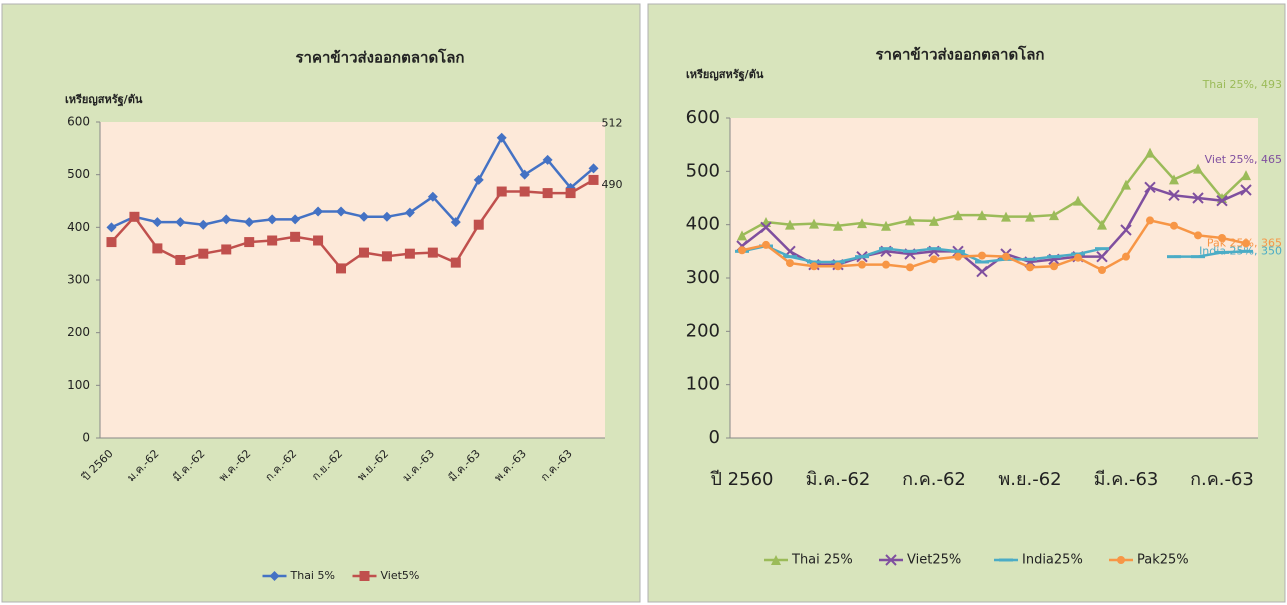  What do you see at coordinates (1126, 479) in the screenshot?
I see `x-tick-label: มี.ค.-63` at bounding box center [1126, 479].